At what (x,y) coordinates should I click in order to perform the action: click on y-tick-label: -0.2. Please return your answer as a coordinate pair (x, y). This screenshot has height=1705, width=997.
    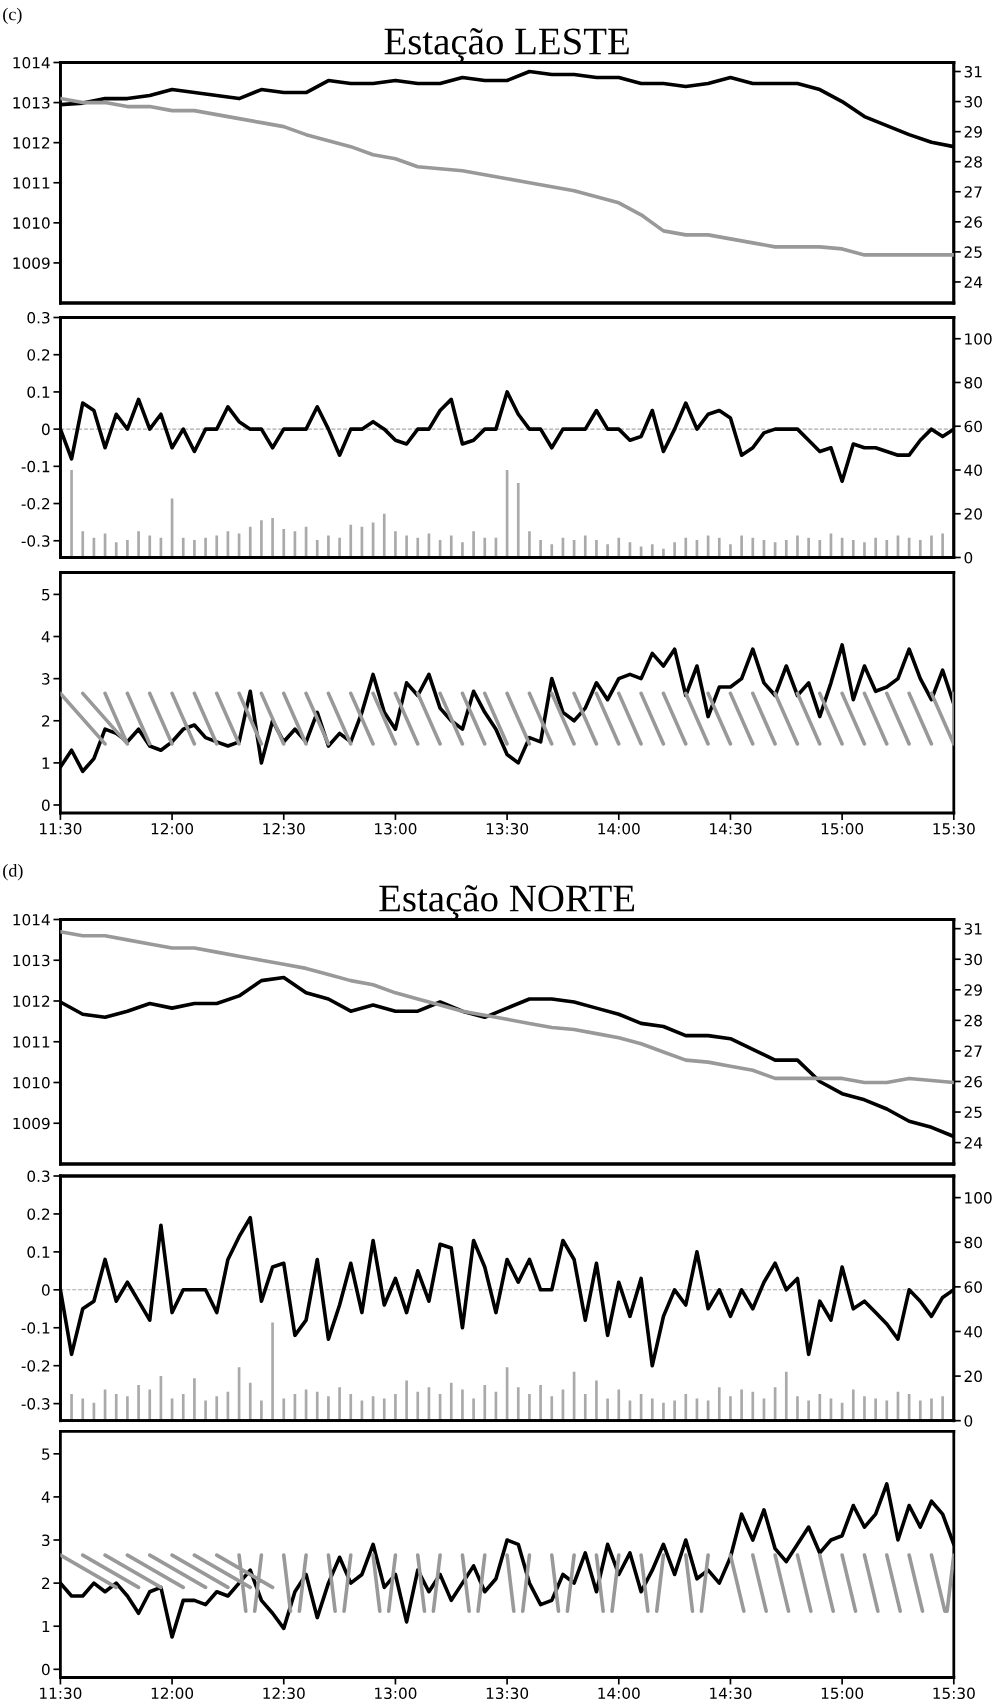
    Looking at the image, I should click on (35, 1366).